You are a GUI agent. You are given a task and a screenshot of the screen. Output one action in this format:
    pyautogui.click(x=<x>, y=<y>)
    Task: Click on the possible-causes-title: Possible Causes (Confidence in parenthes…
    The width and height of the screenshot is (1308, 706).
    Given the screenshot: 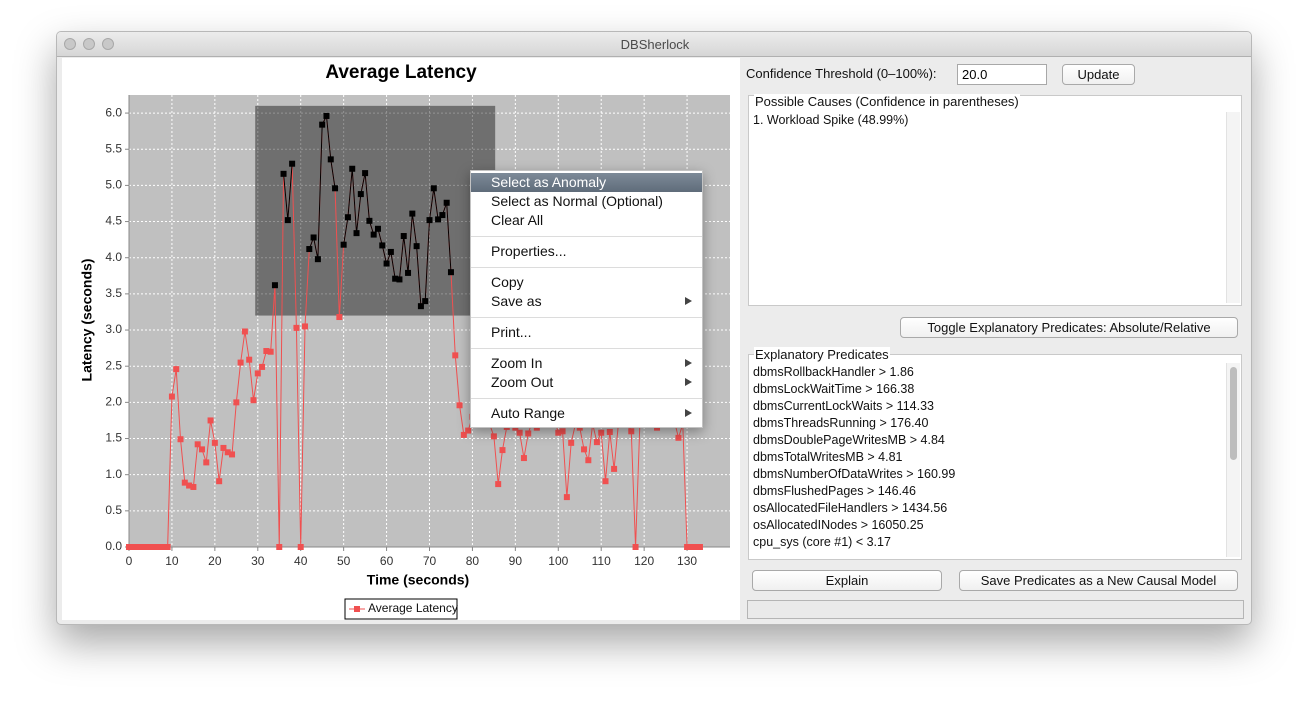 What is the action you would take?
    pyautogui.click(x=887, y=101)
    